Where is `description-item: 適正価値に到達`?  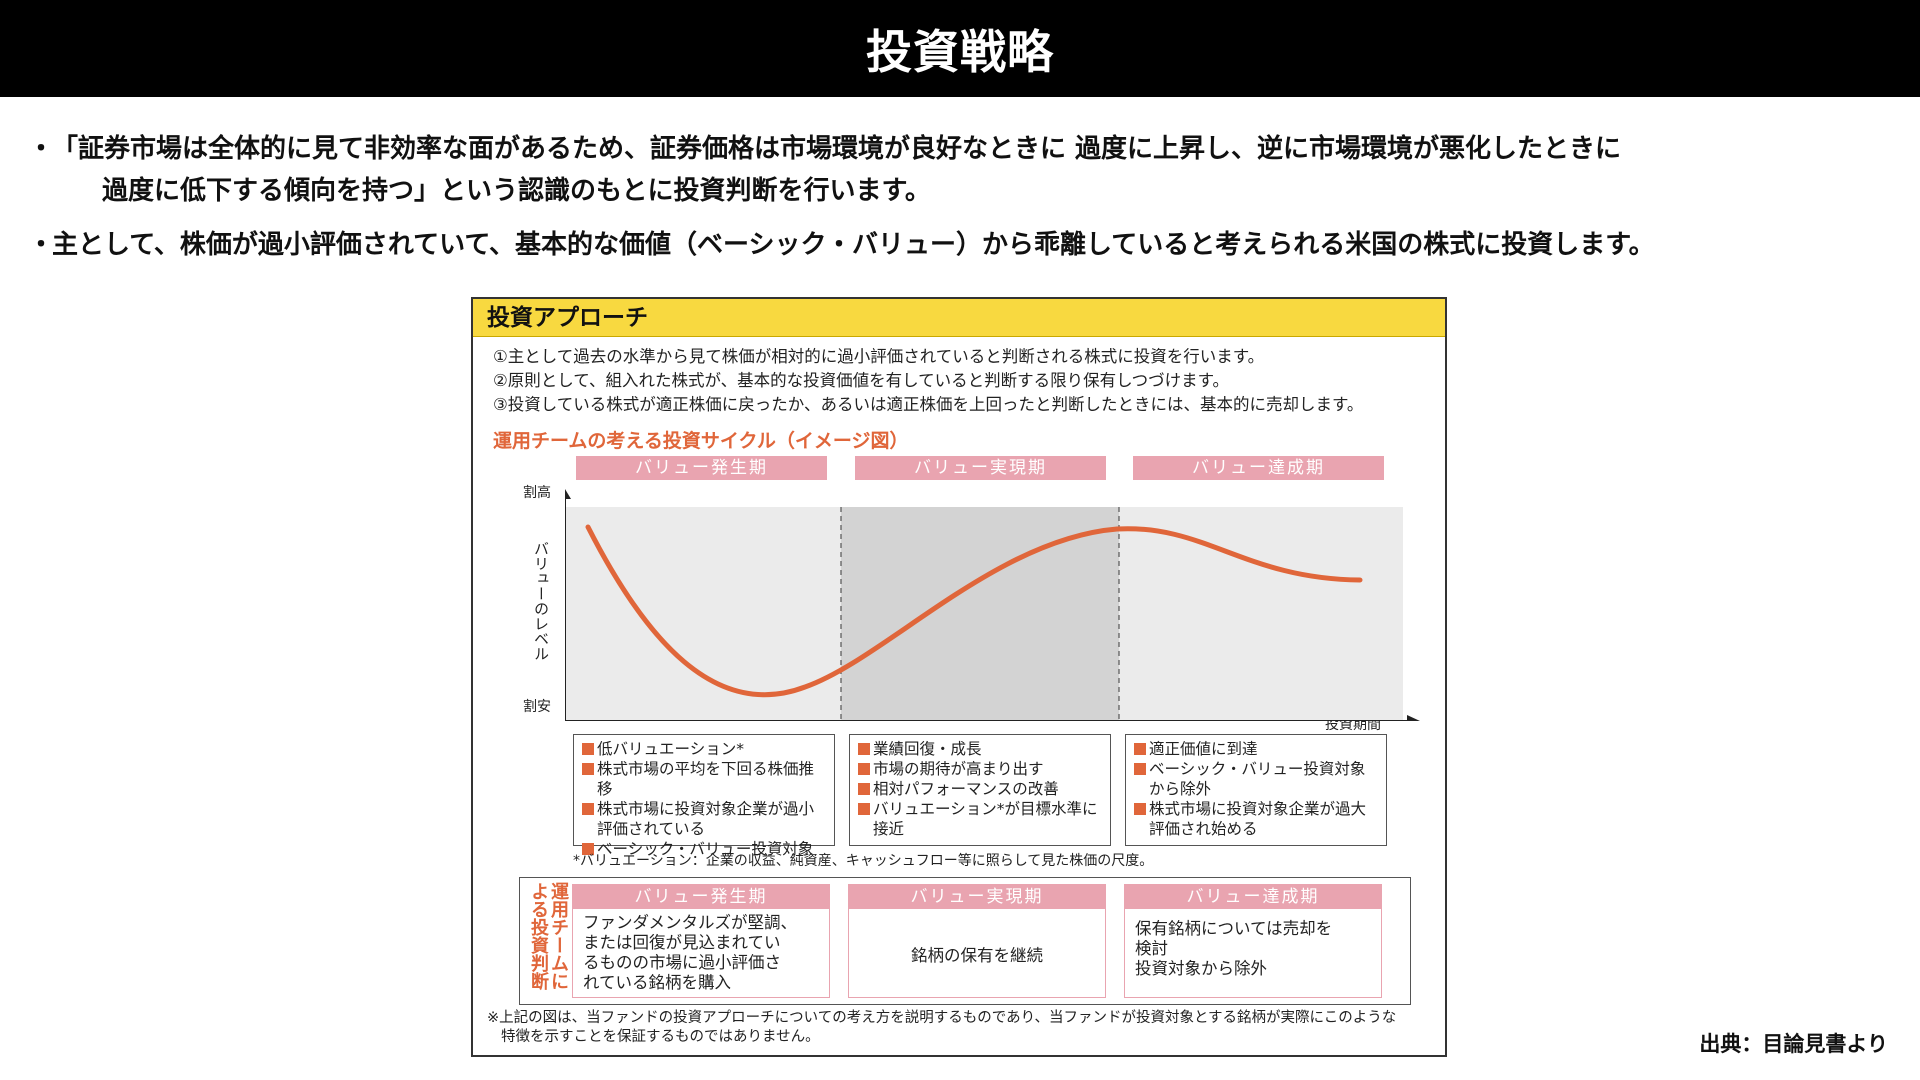
description-item: 適正価値に到達 is located at coordinates (1257, 749).